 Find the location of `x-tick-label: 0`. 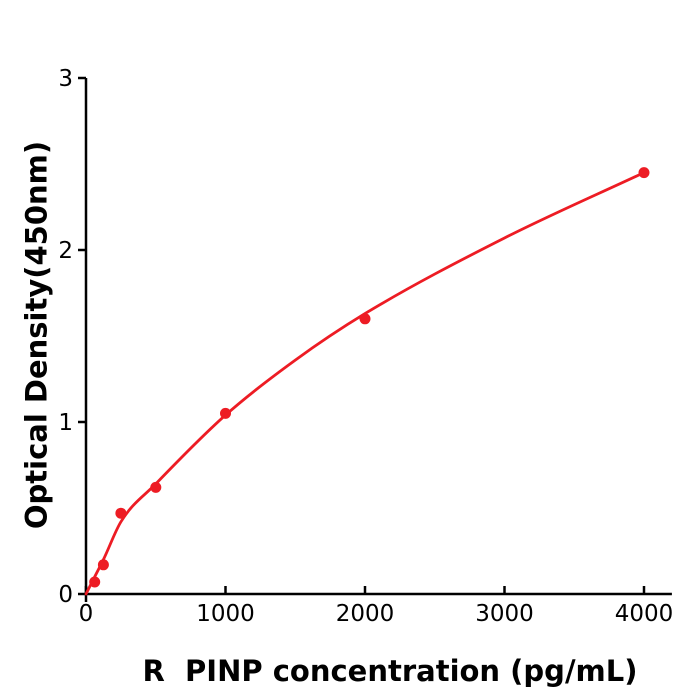

x-tick-label: 0 is located at coordinates (86, 614).